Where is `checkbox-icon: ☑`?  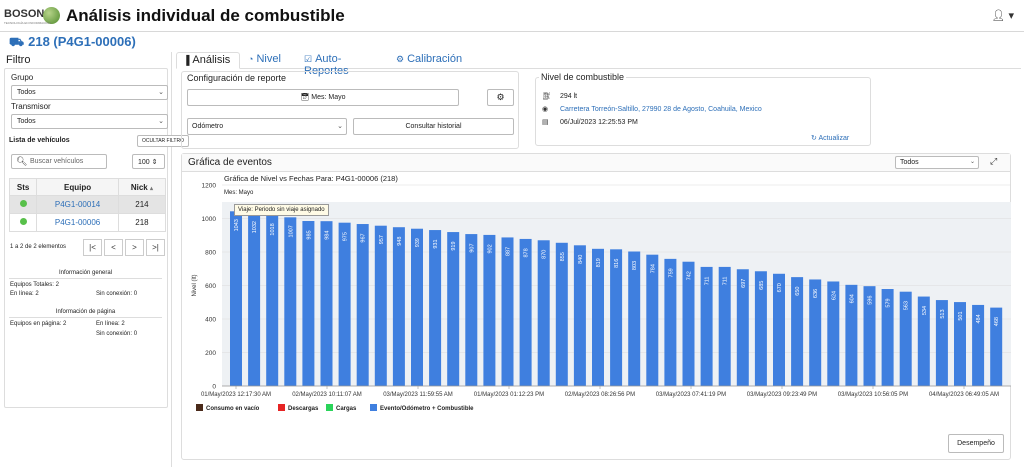
checkbox-icon: ☑ is located at coordinates (308, 59).